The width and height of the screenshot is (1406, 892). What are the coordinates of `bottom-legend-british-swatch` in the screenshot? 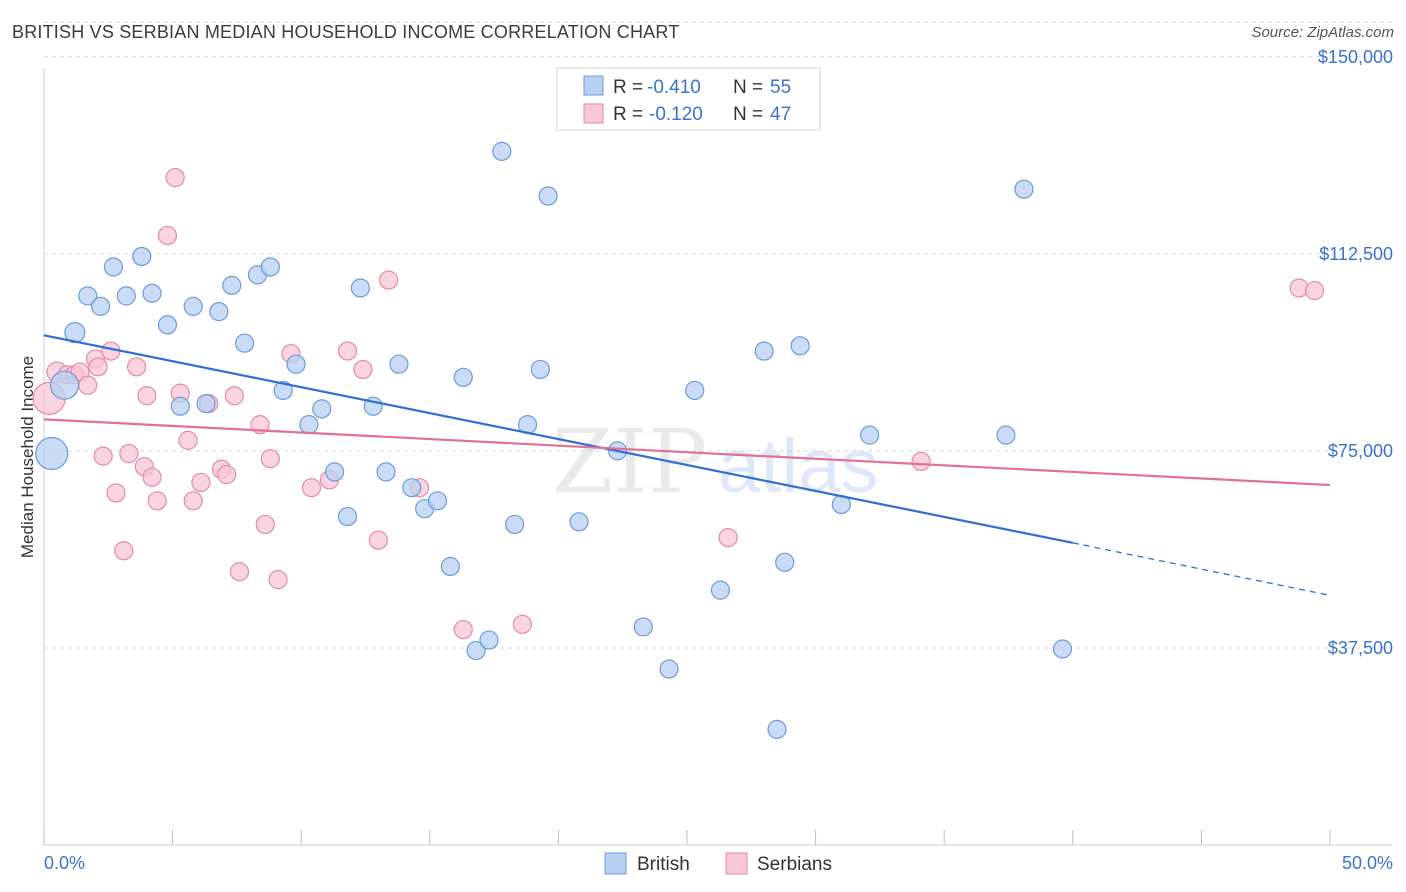 It's located at (615, 863).